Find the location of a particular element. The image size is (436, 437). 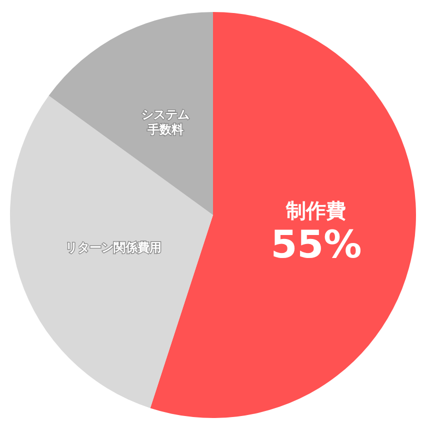

slice-label: リターン関係費用 is located at coordinates (114, 247).